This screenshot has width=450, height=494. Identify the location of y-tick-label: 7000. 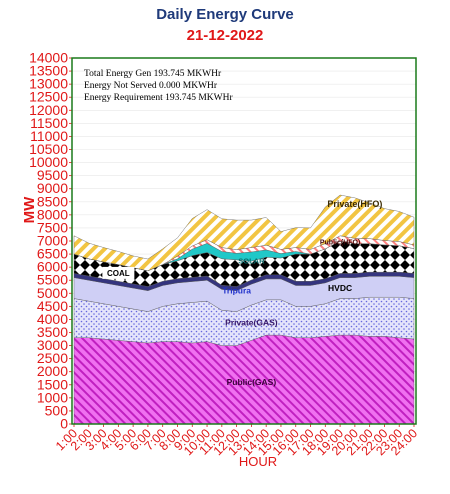
(52, 241).